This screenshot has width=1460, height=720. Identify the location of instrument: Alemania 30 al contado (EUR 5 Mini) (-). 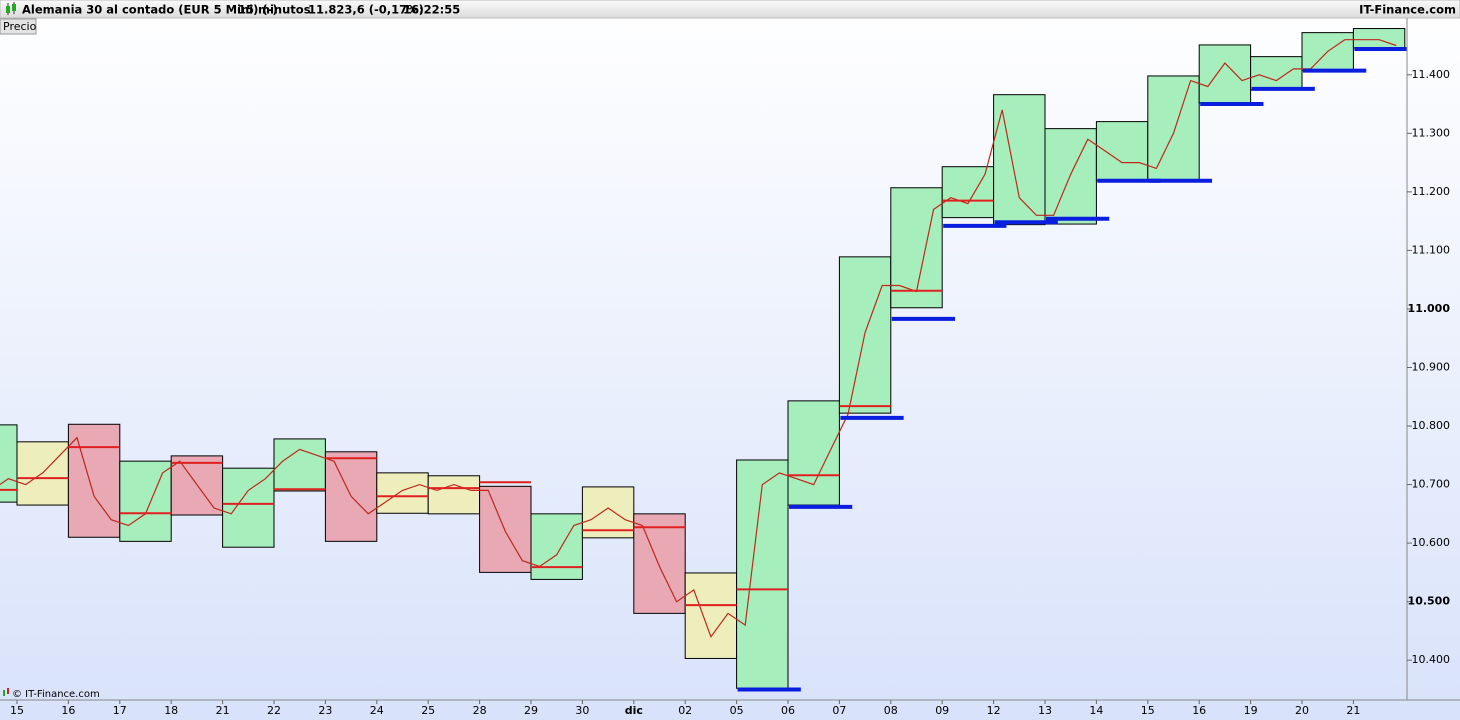
(150, 10).